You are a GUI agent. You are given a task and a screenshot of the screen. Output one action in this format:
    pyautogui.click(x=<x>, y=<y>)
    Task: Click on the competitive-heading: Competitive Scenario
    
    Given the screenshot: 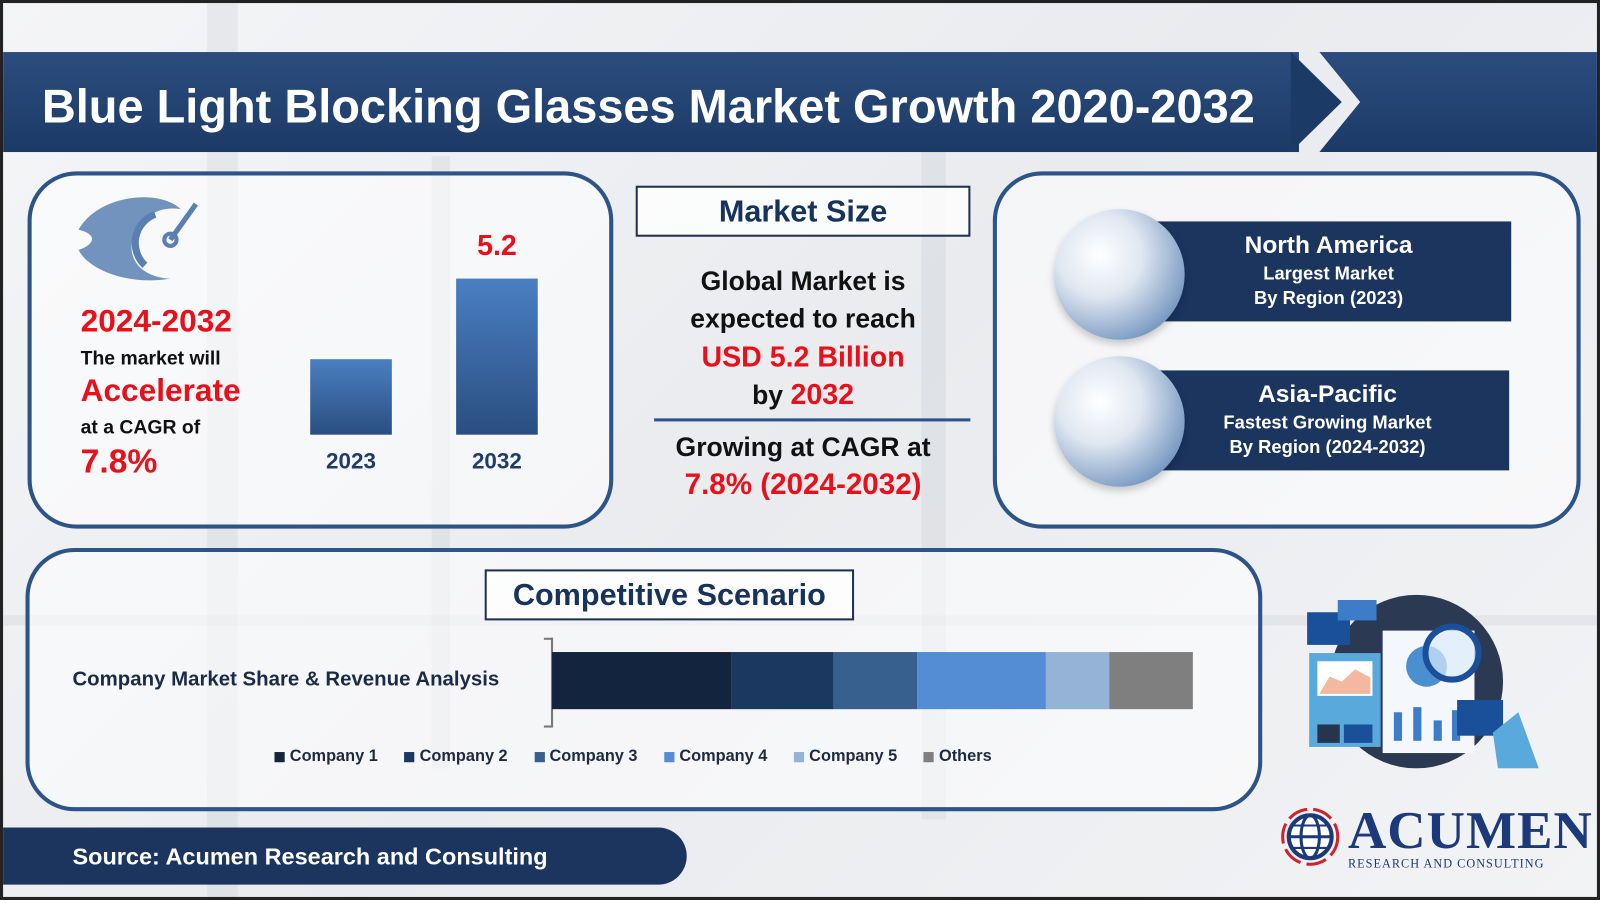 What is the action you would take?
    pyautogui.click(x=669, y=595)
    